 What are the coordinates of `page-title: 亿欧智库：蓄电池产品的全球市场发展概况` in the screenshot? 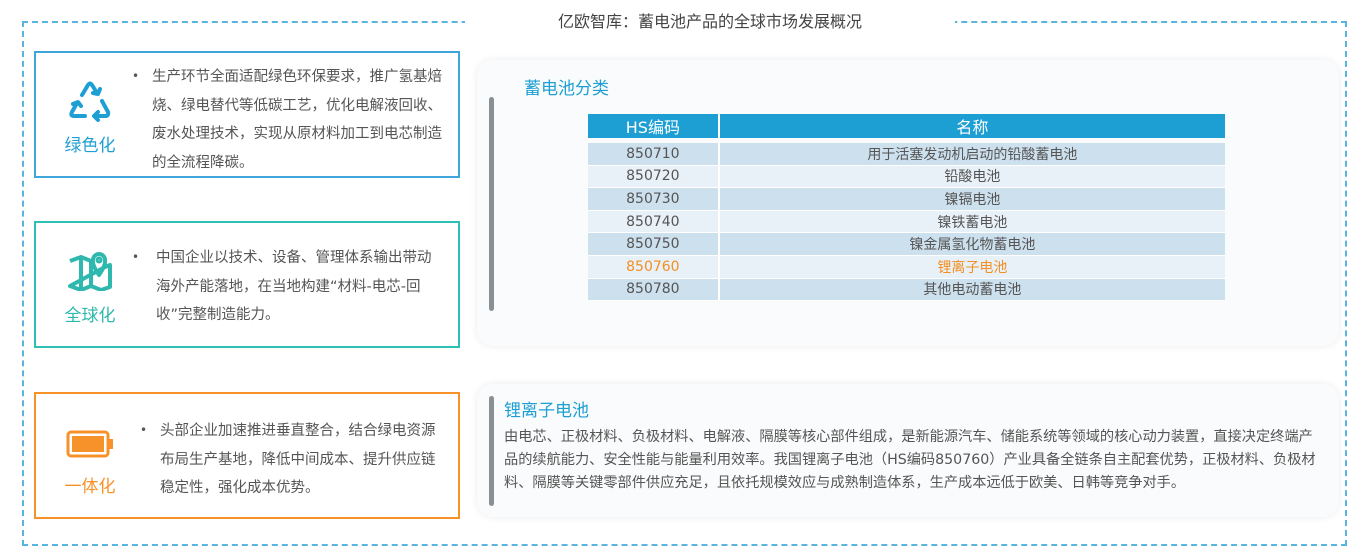 It's located at (710, 22).